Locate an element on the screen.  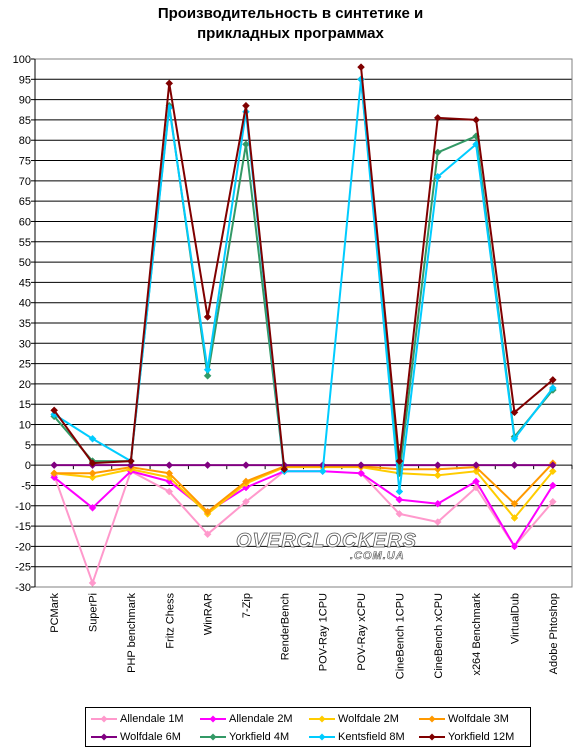
legend-label: Wolfdale 2M is located at coordinates (368, 719).